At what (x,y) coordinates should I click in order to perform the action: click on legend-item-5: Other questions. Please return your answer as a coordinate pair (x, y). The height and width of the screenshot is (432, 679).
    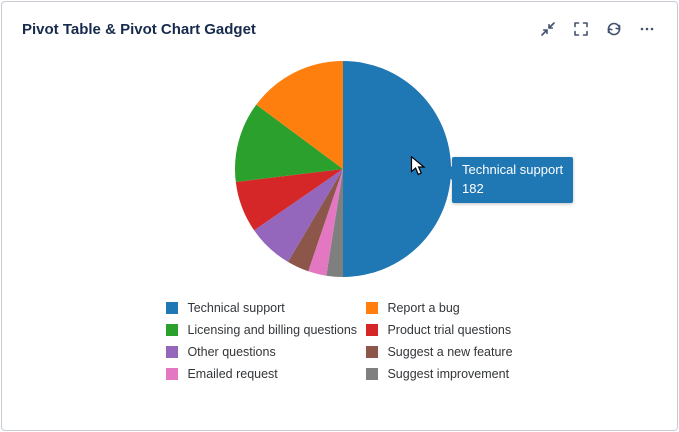
    Looking at the image, I should click on (266, 352).